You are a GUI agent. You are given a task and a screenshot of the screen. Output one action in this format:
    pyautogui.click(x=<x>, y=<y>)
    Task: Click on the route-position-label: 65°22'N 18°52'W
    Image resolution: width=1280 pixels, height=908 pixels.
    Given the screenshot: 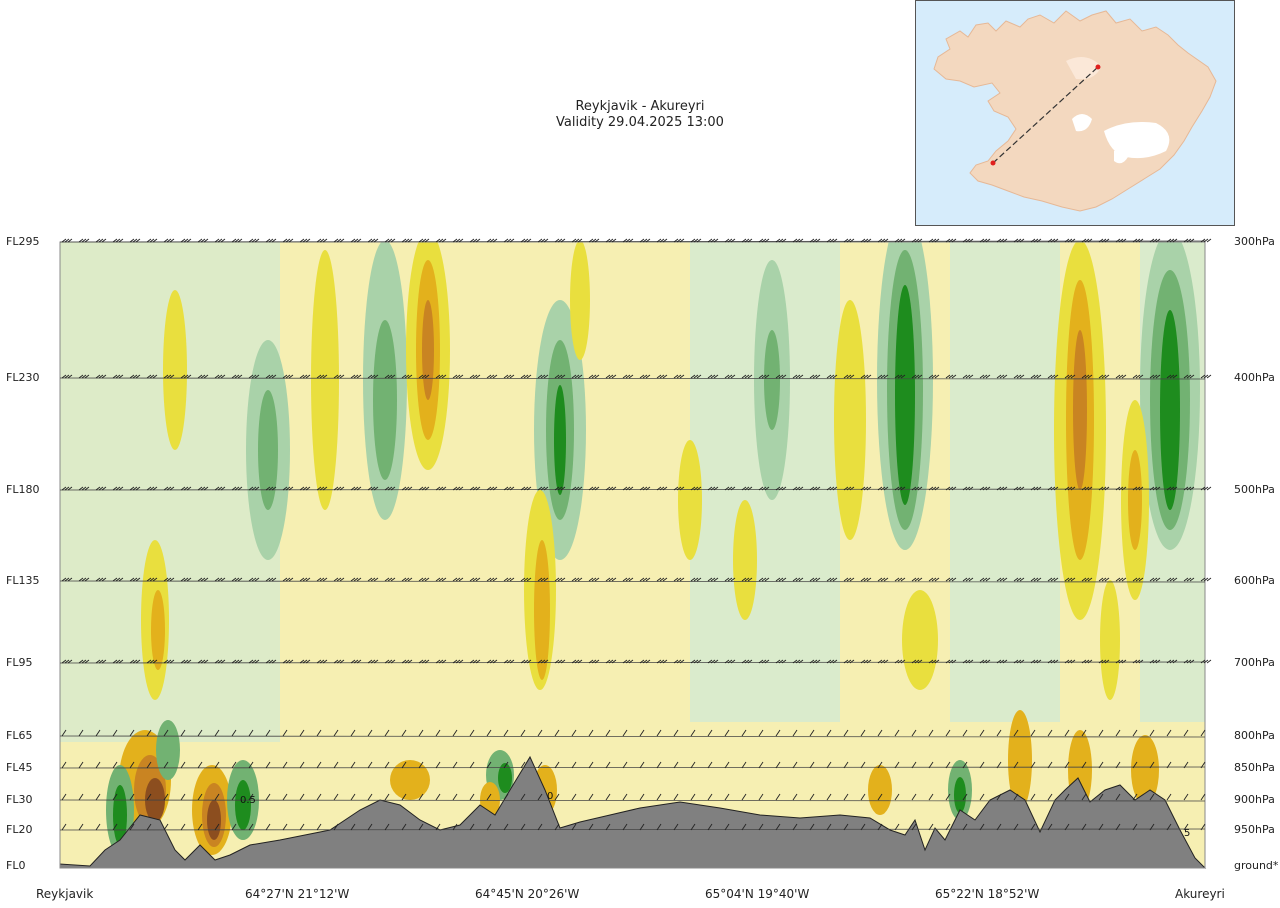 What is the action you would take?
    pyautogui.click(x=987, y=894)
    